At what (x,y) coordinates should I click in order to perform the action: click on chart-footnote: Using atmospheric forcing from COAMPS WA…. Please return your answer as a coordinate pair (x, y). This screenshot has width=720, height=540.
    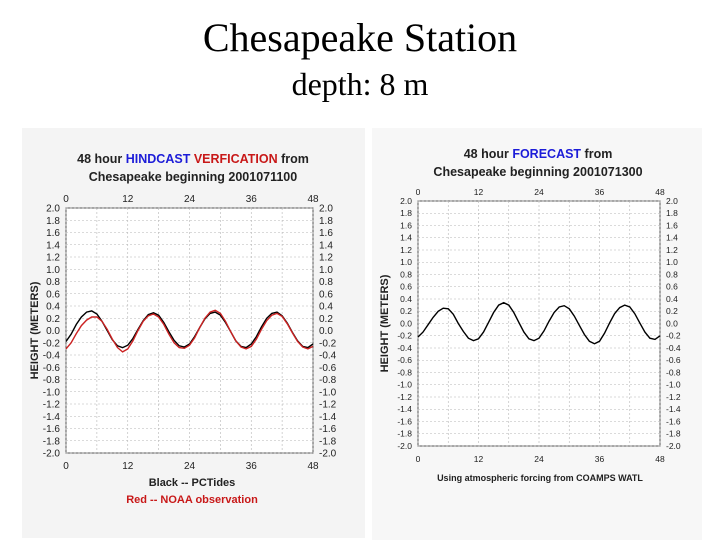
    Looking at the image, I should click on (540, 478).